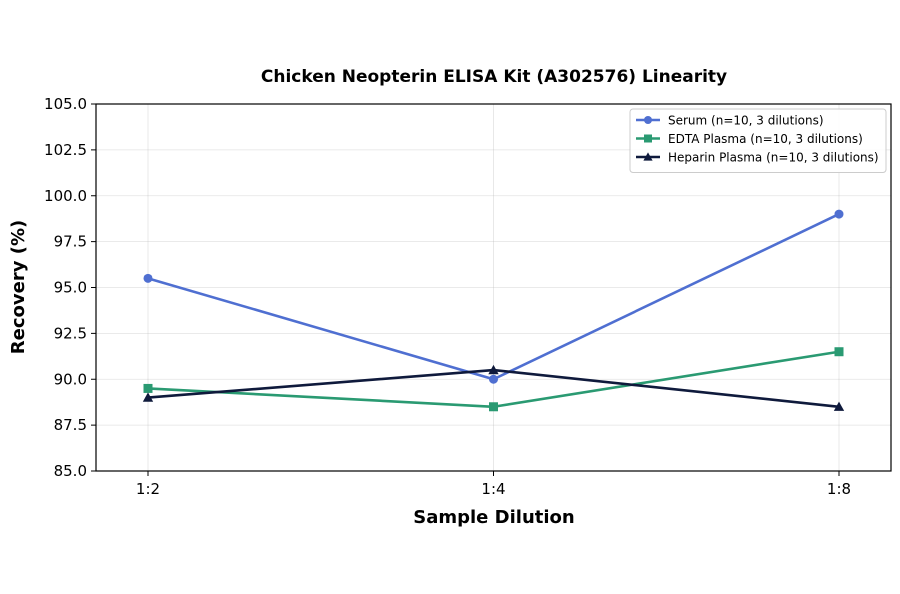 The image size is (900, 594). Describe the element at coordinates (65, 150) in the screenshot. I see `y-tick-label: 102.5` at that location.